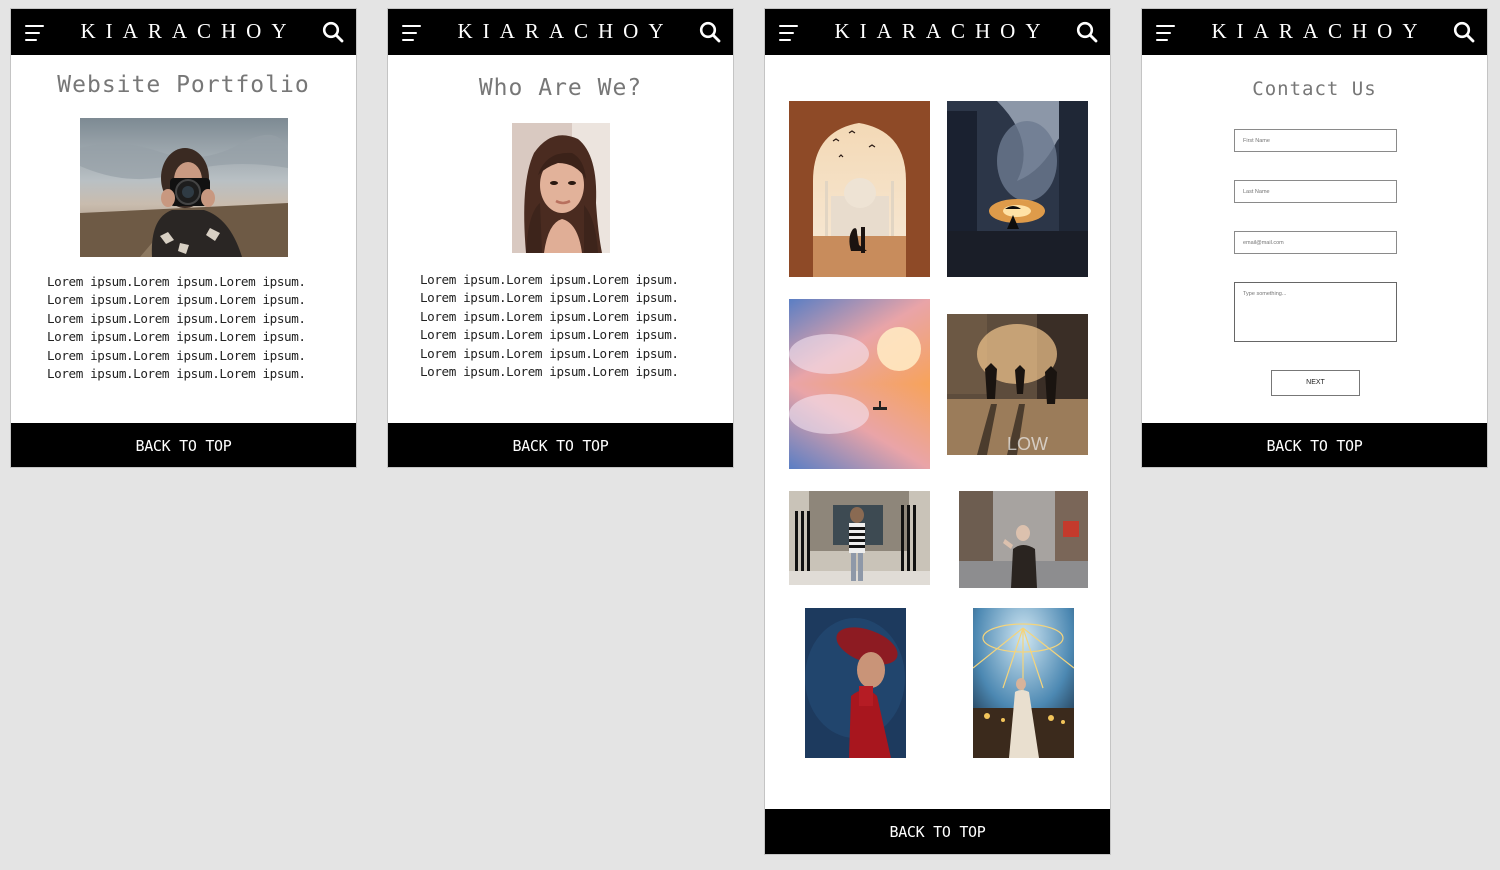  I want to click on contact-screen: KIARACHOY Contact Us NEXT BACK TO TOP, so click(1314, 238).